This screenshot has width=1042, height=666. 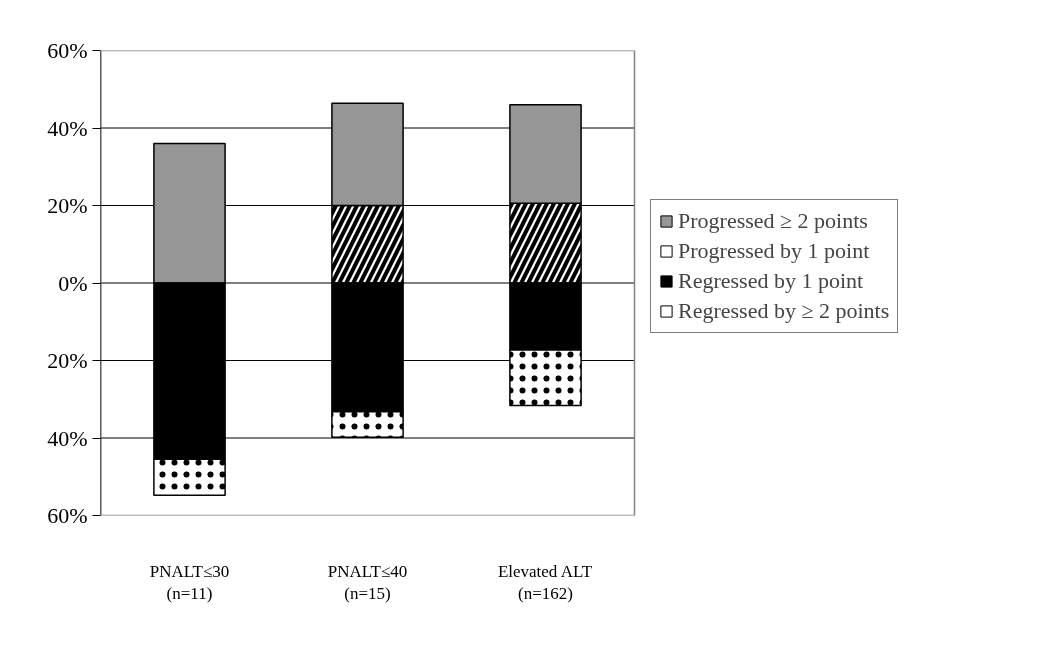 I want to click on y-tick-label: 0%, so click(x=73, y=283).